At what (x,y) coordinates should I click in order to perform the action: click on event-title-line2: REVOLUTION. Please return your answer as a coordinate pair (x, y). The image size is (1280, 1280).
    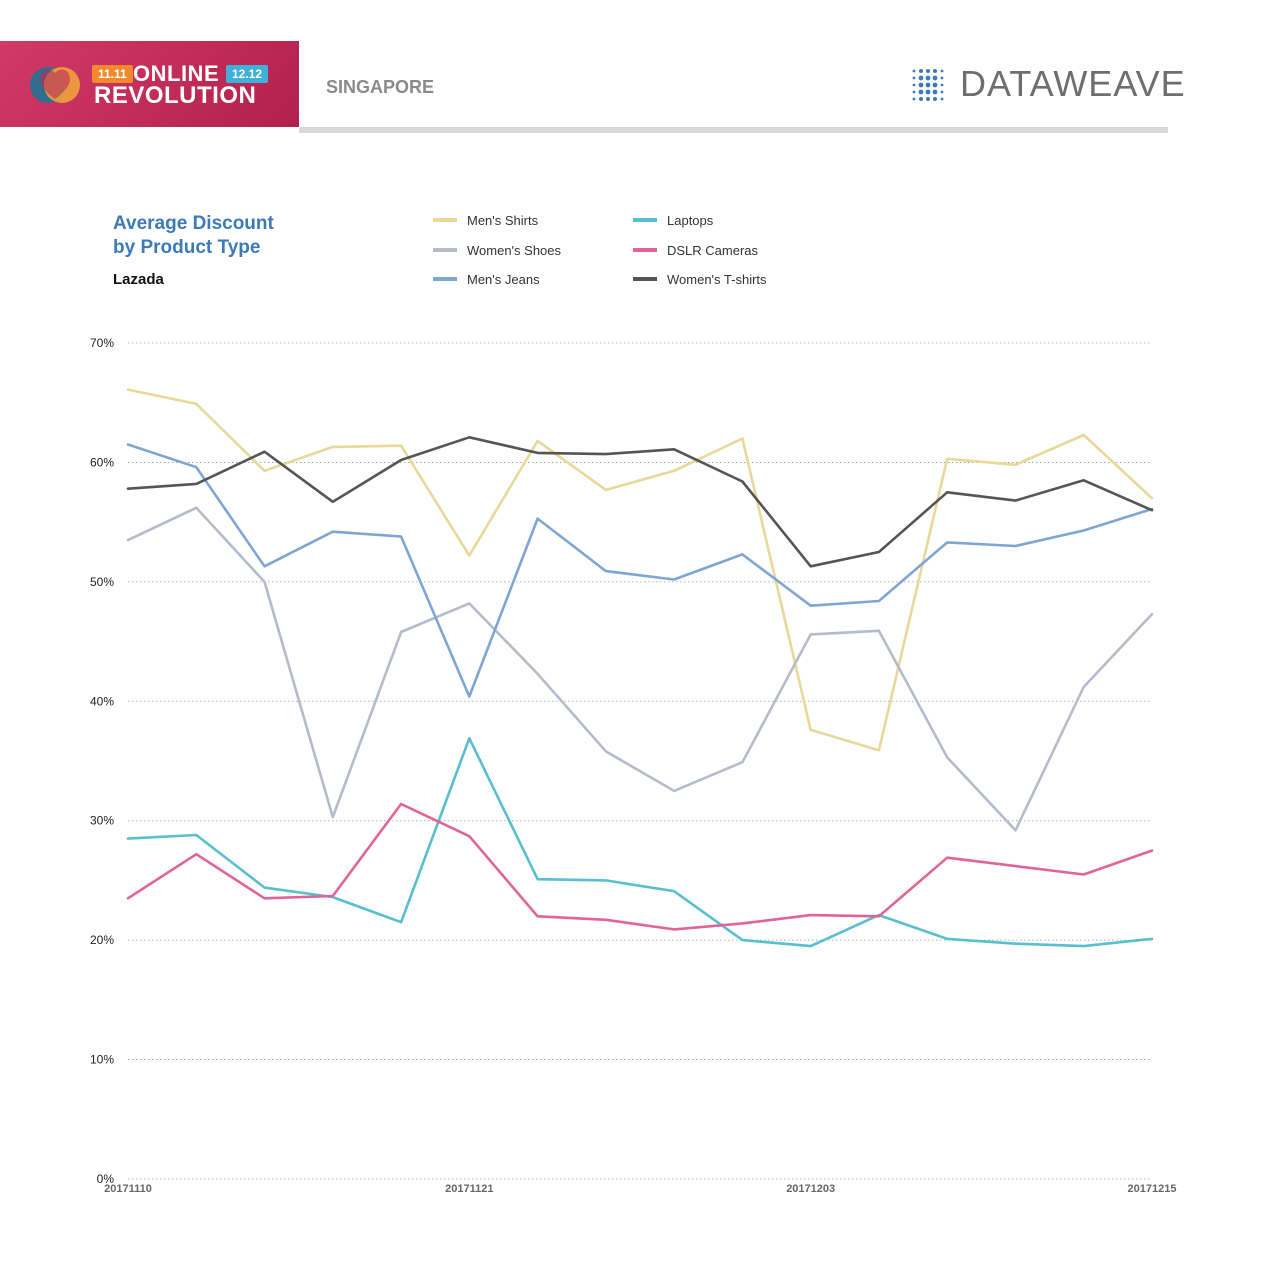
    Looking at the image, I should click on (175, 95).